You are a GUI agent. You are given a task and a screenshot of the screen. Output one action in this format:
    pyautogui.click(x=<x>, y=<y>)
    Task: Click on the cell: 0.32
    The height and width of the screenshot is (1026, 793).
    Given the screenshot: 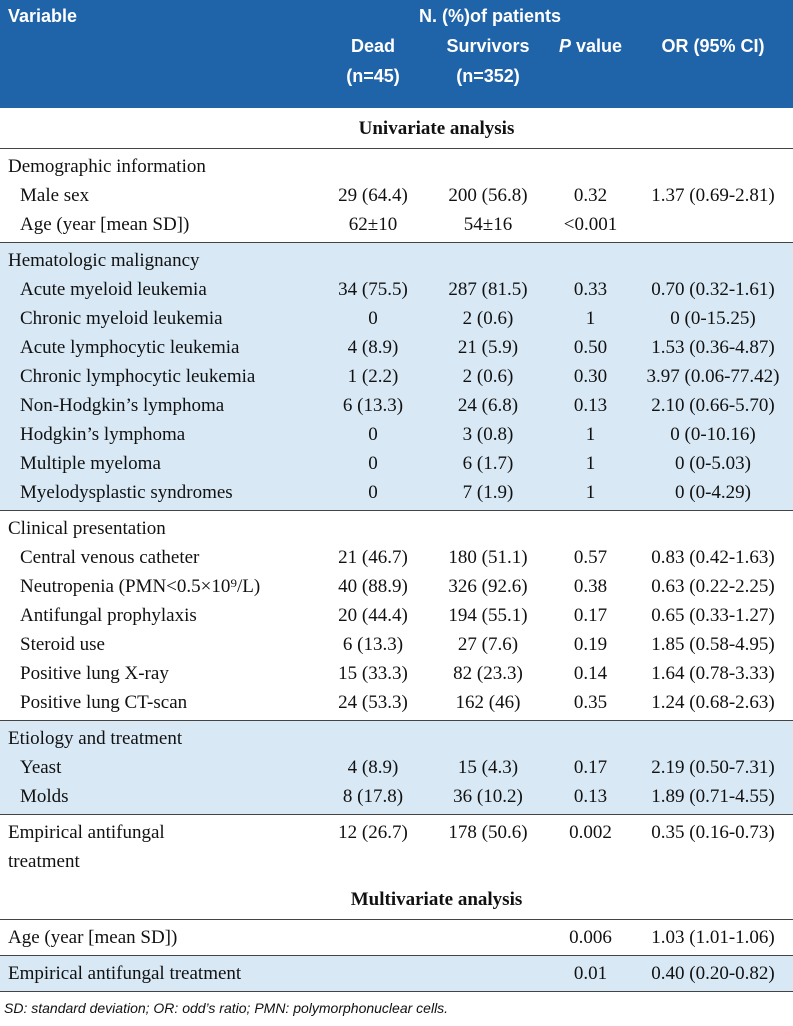 What is the action you would take?
    pyautogui.click(x=590, y=195)
    